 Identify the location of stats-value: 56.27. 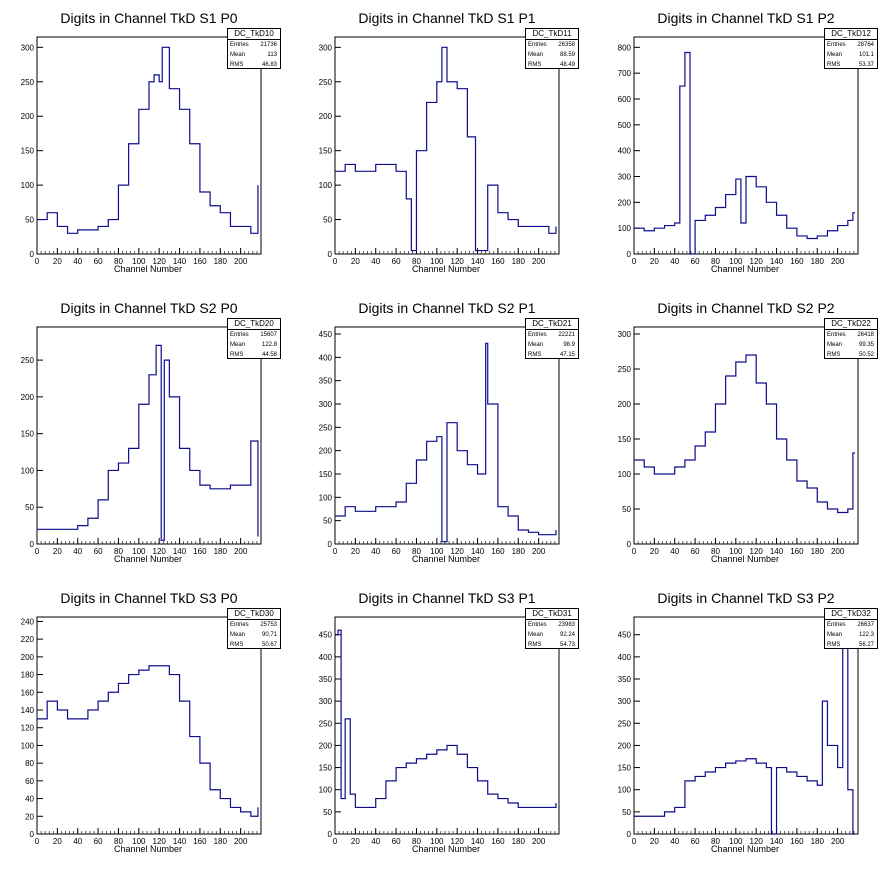
(866, 645).